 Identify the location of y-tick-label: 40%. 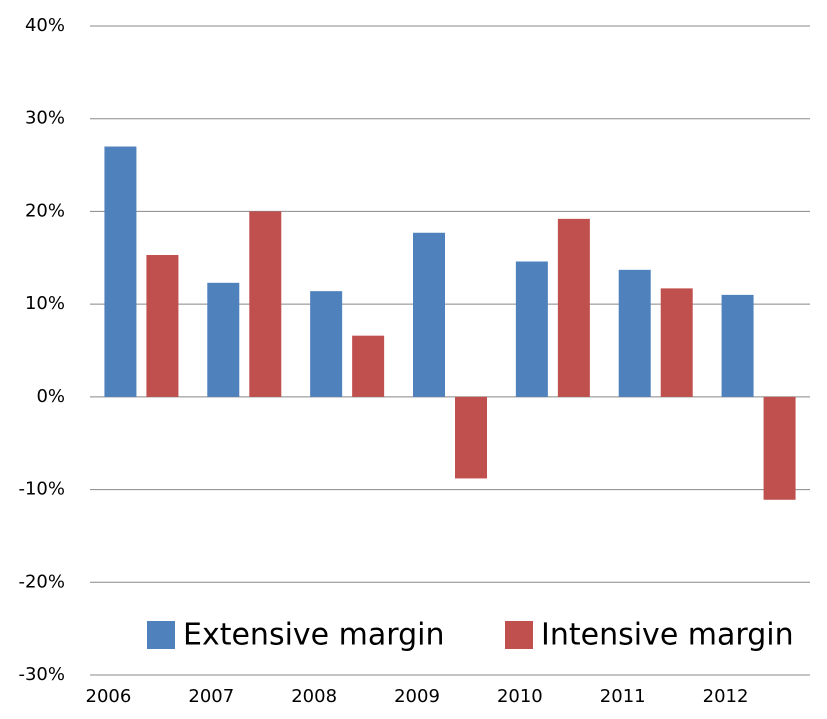
(45, 25).